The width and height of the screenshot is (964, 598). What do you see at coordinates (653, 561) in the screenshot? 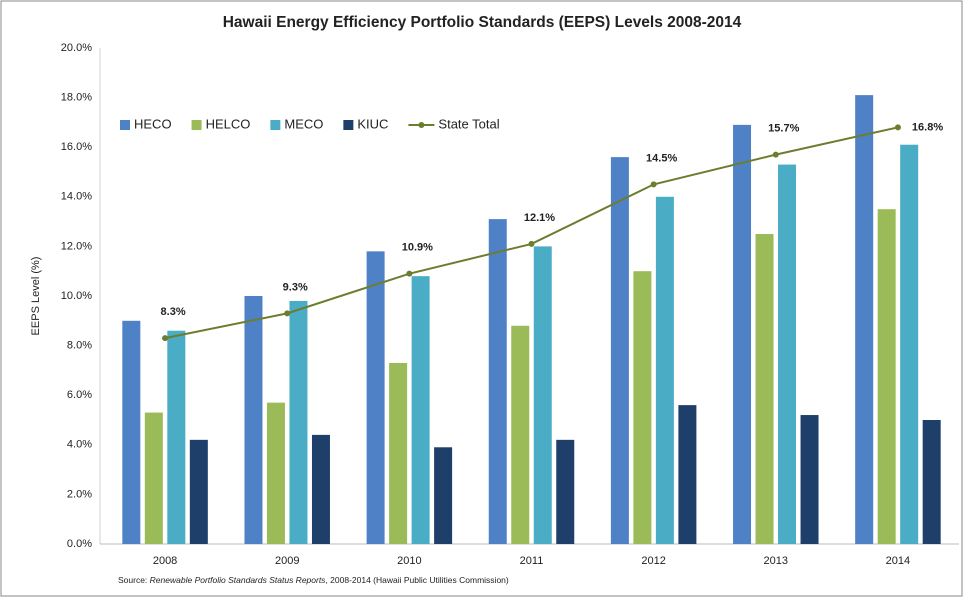
I see `x-tick-label: 2012` at bounding box center [653, 561].